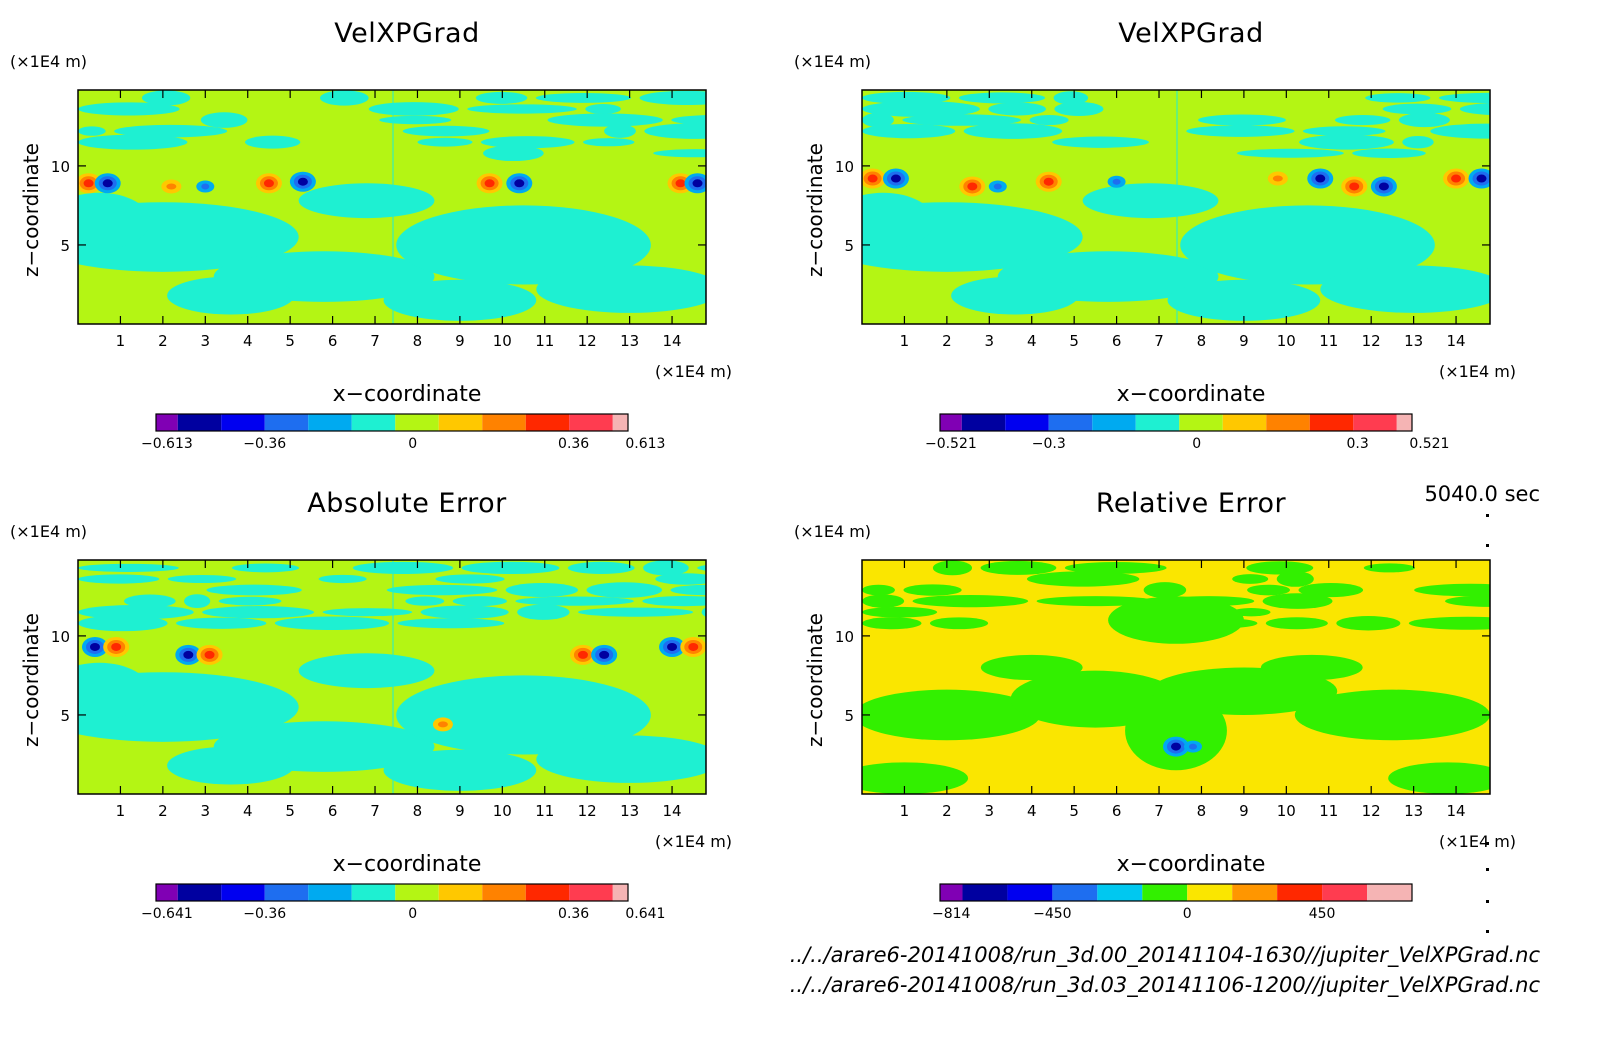  I want to click on x-tick-label: 11, so click(1328, 341).